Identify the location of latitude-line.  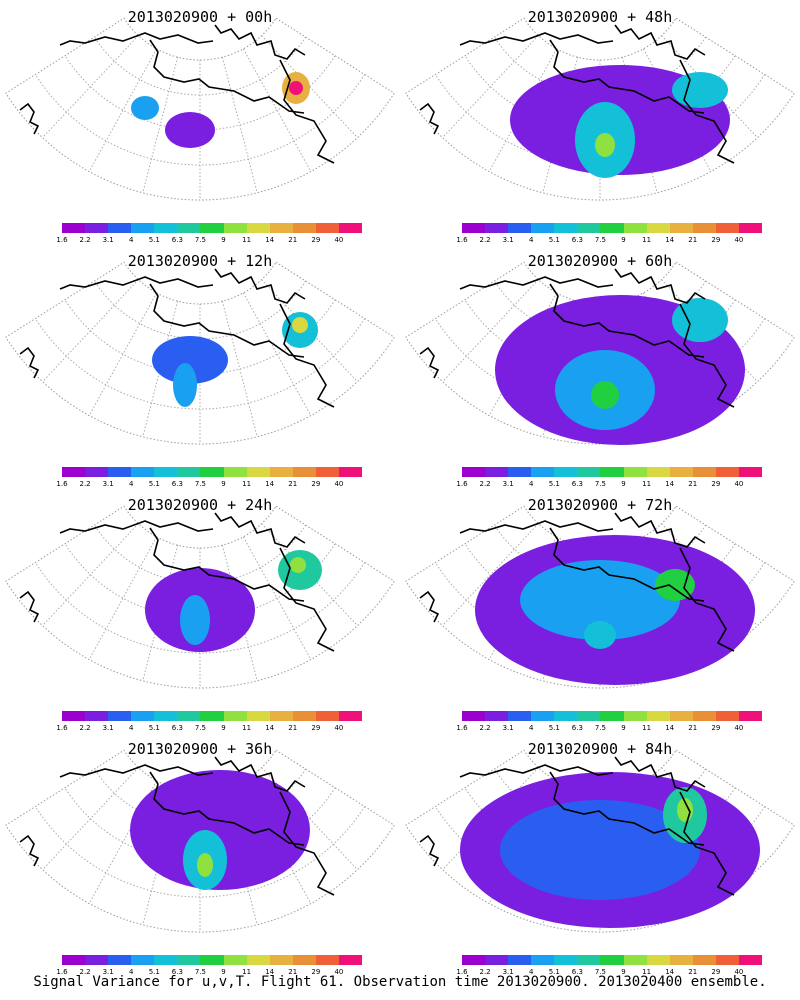
(200, 66).